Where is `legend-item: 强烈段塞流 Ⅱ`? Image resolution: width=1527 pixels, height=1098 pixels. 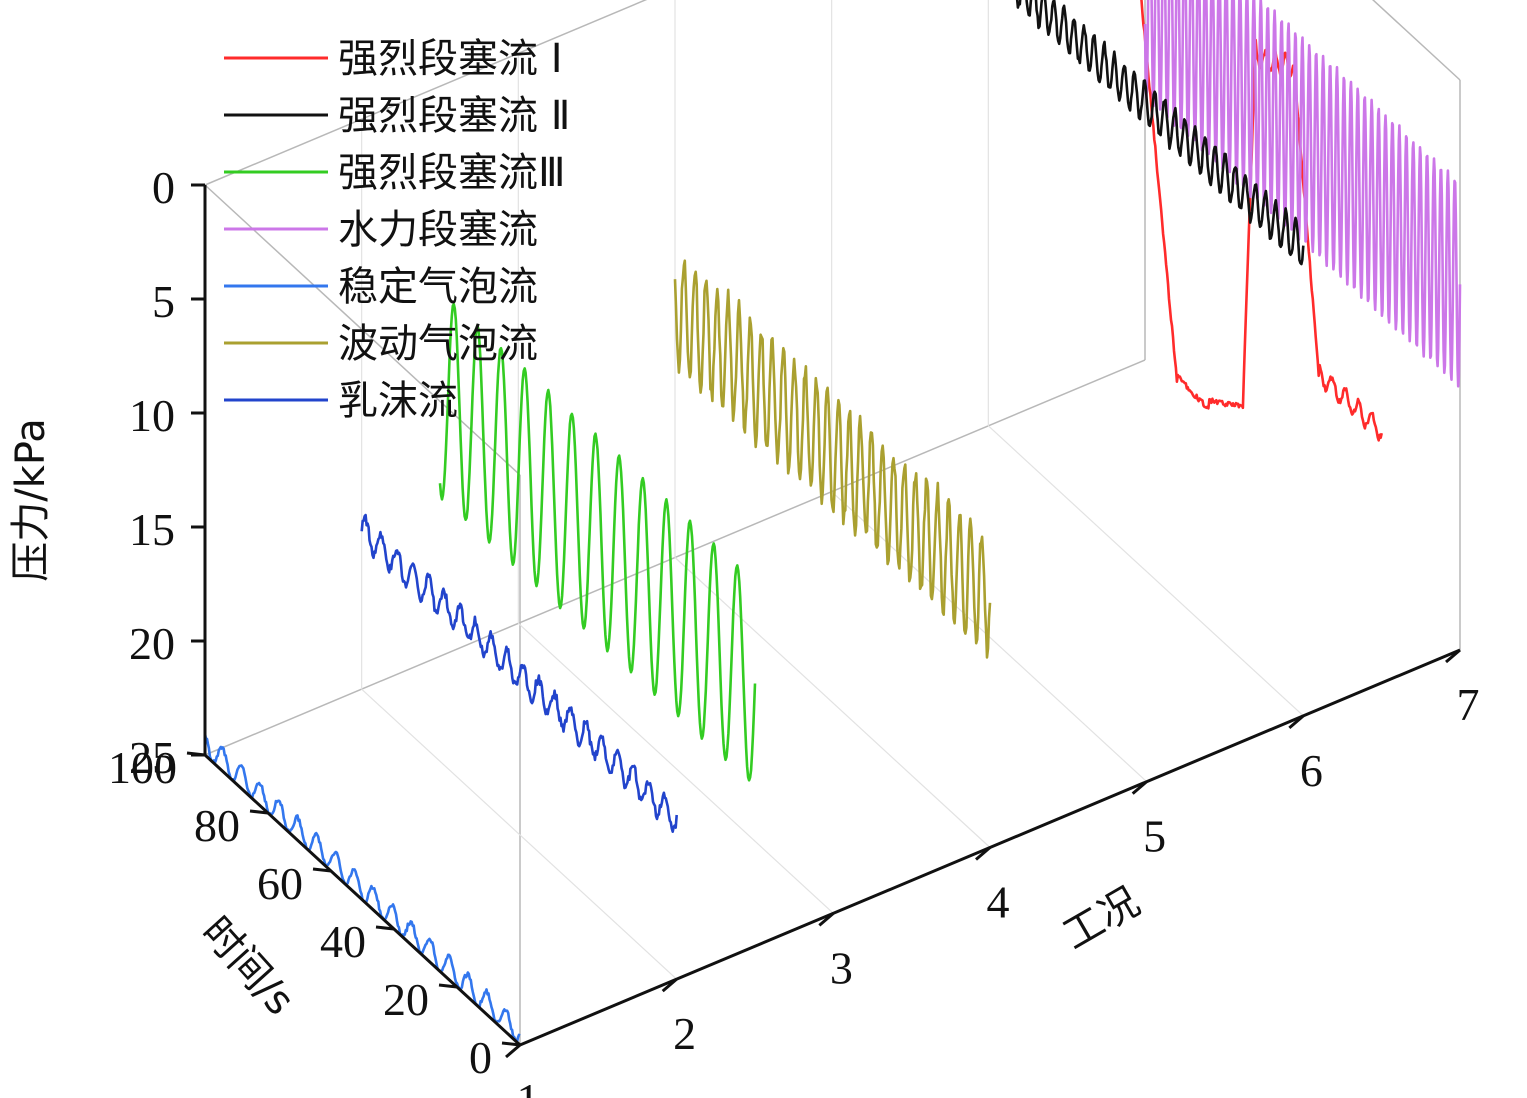 legend-item: 强烈段塞流 Ⅱ is located at coordinates (397, 116).